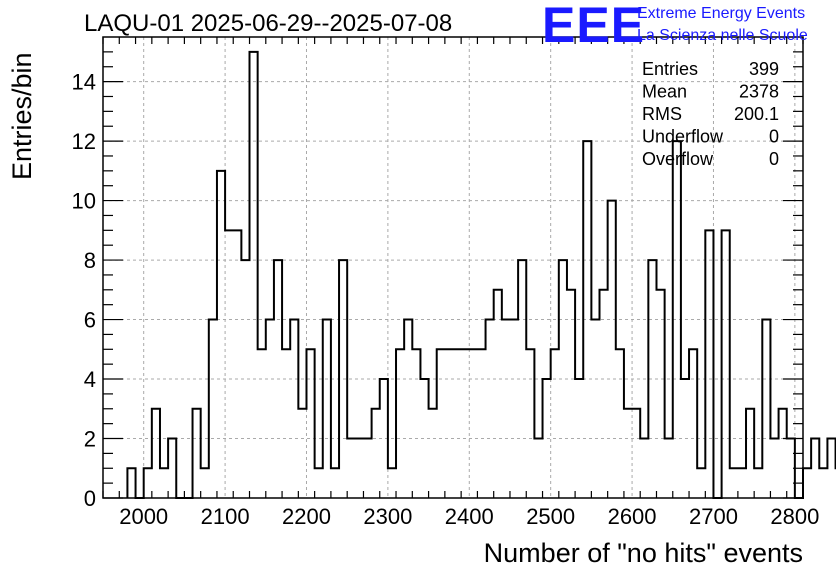 The width and height of the screenshot is (836, 572). Describe the element at coordinates (84, 141) in the screenshot. I see `y-tick-label: 12` at that location.